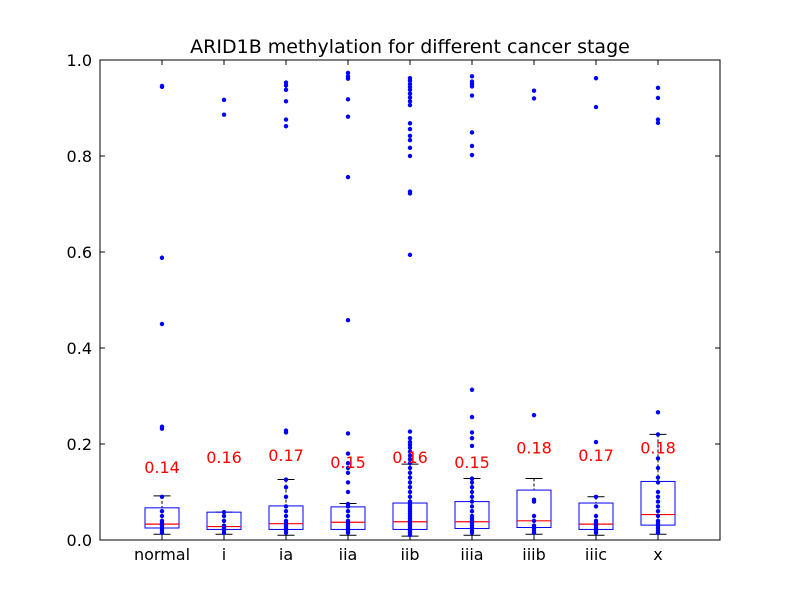  Describe the element at coordinates (471, 554) in the screenshot. I see `x-tick-label: iiia` at that location.